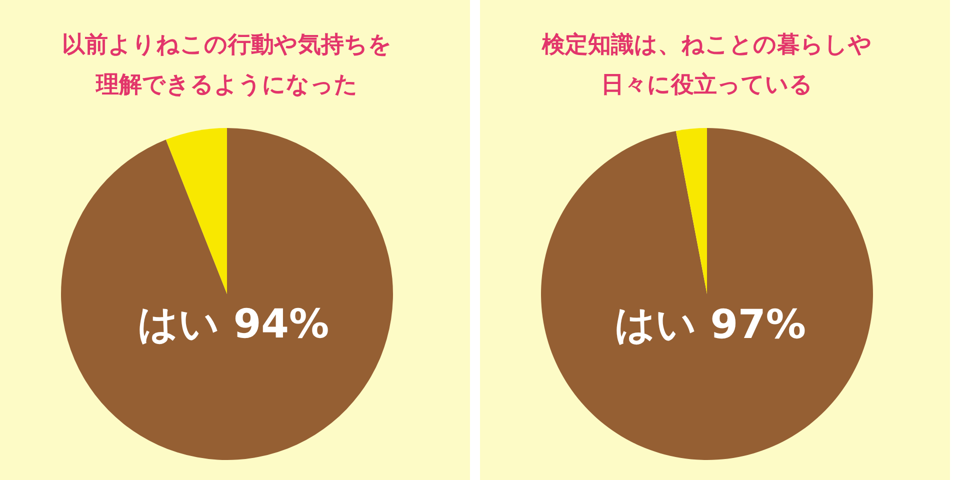 This screenshot has height=480, width=980. Describe the element at coordinates (706, 64) in the screenshot. I see `chart-title: 検定知識は、ねことの暮らしや日々に役立っている` at that location.